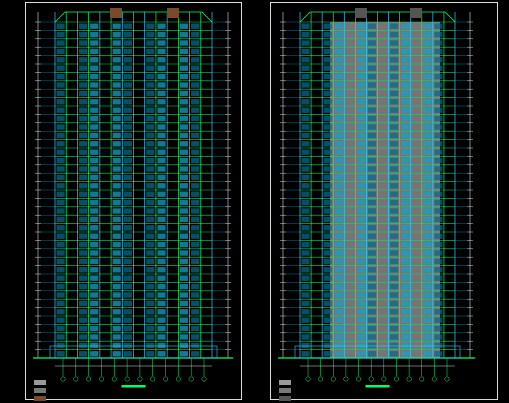 The width and height of the screenshot is (509, 403). I want to click on axis-bubble, so click(333, 379).